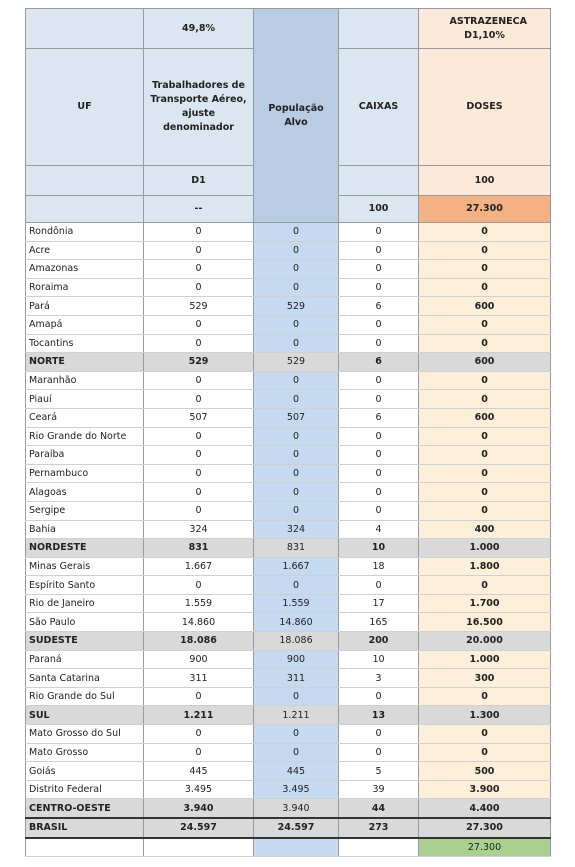  I want to click on uf: NORTE, so click(84, 362).